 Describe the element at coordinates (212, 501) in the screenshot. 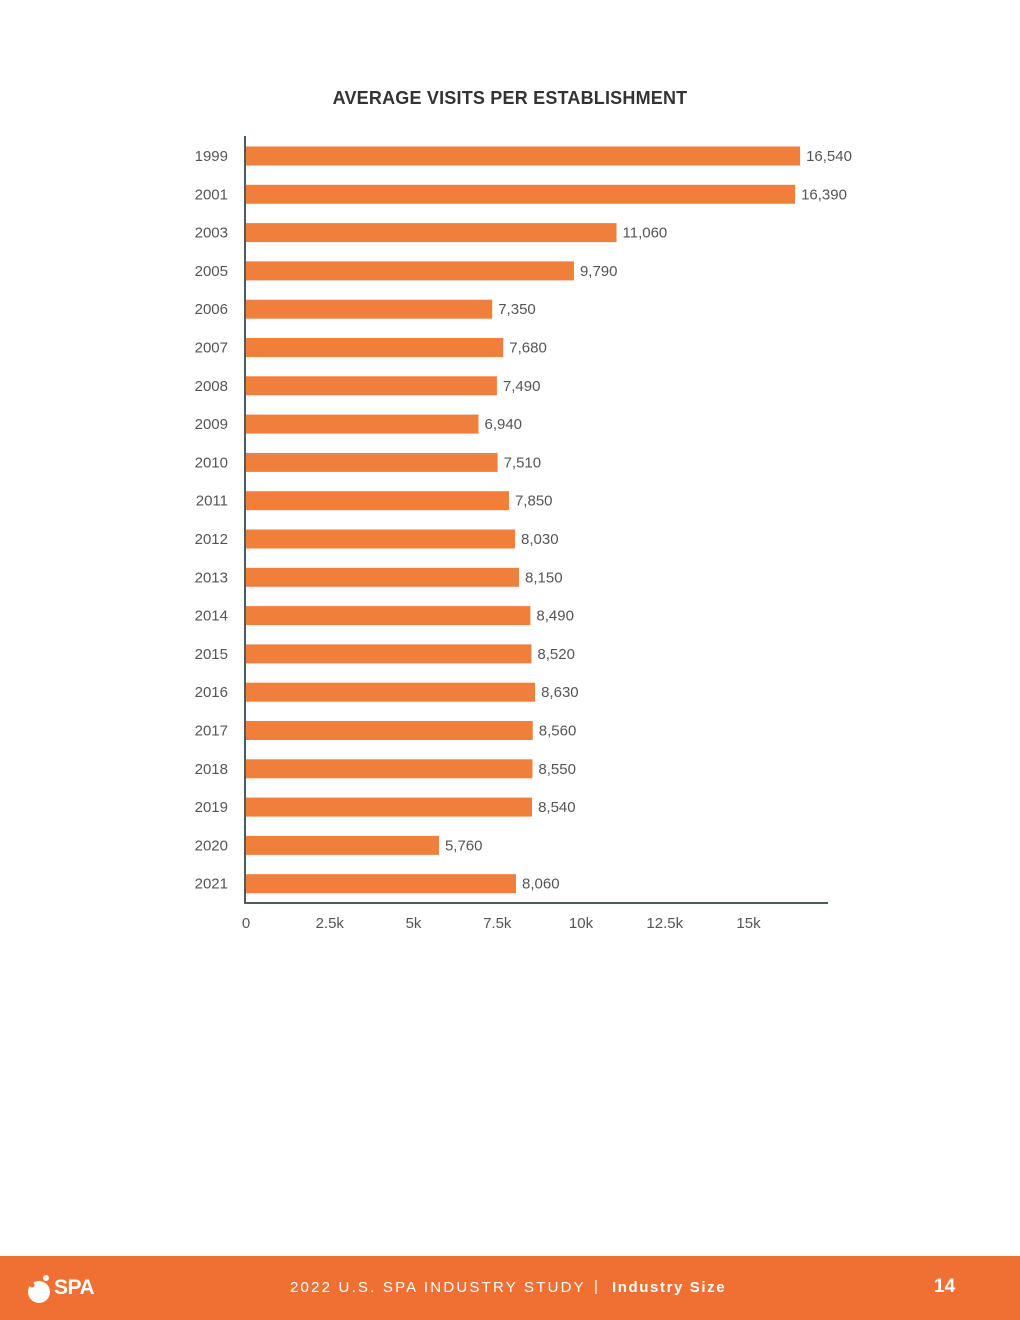

I see `y-tick-label-2011: 2011` at that location.